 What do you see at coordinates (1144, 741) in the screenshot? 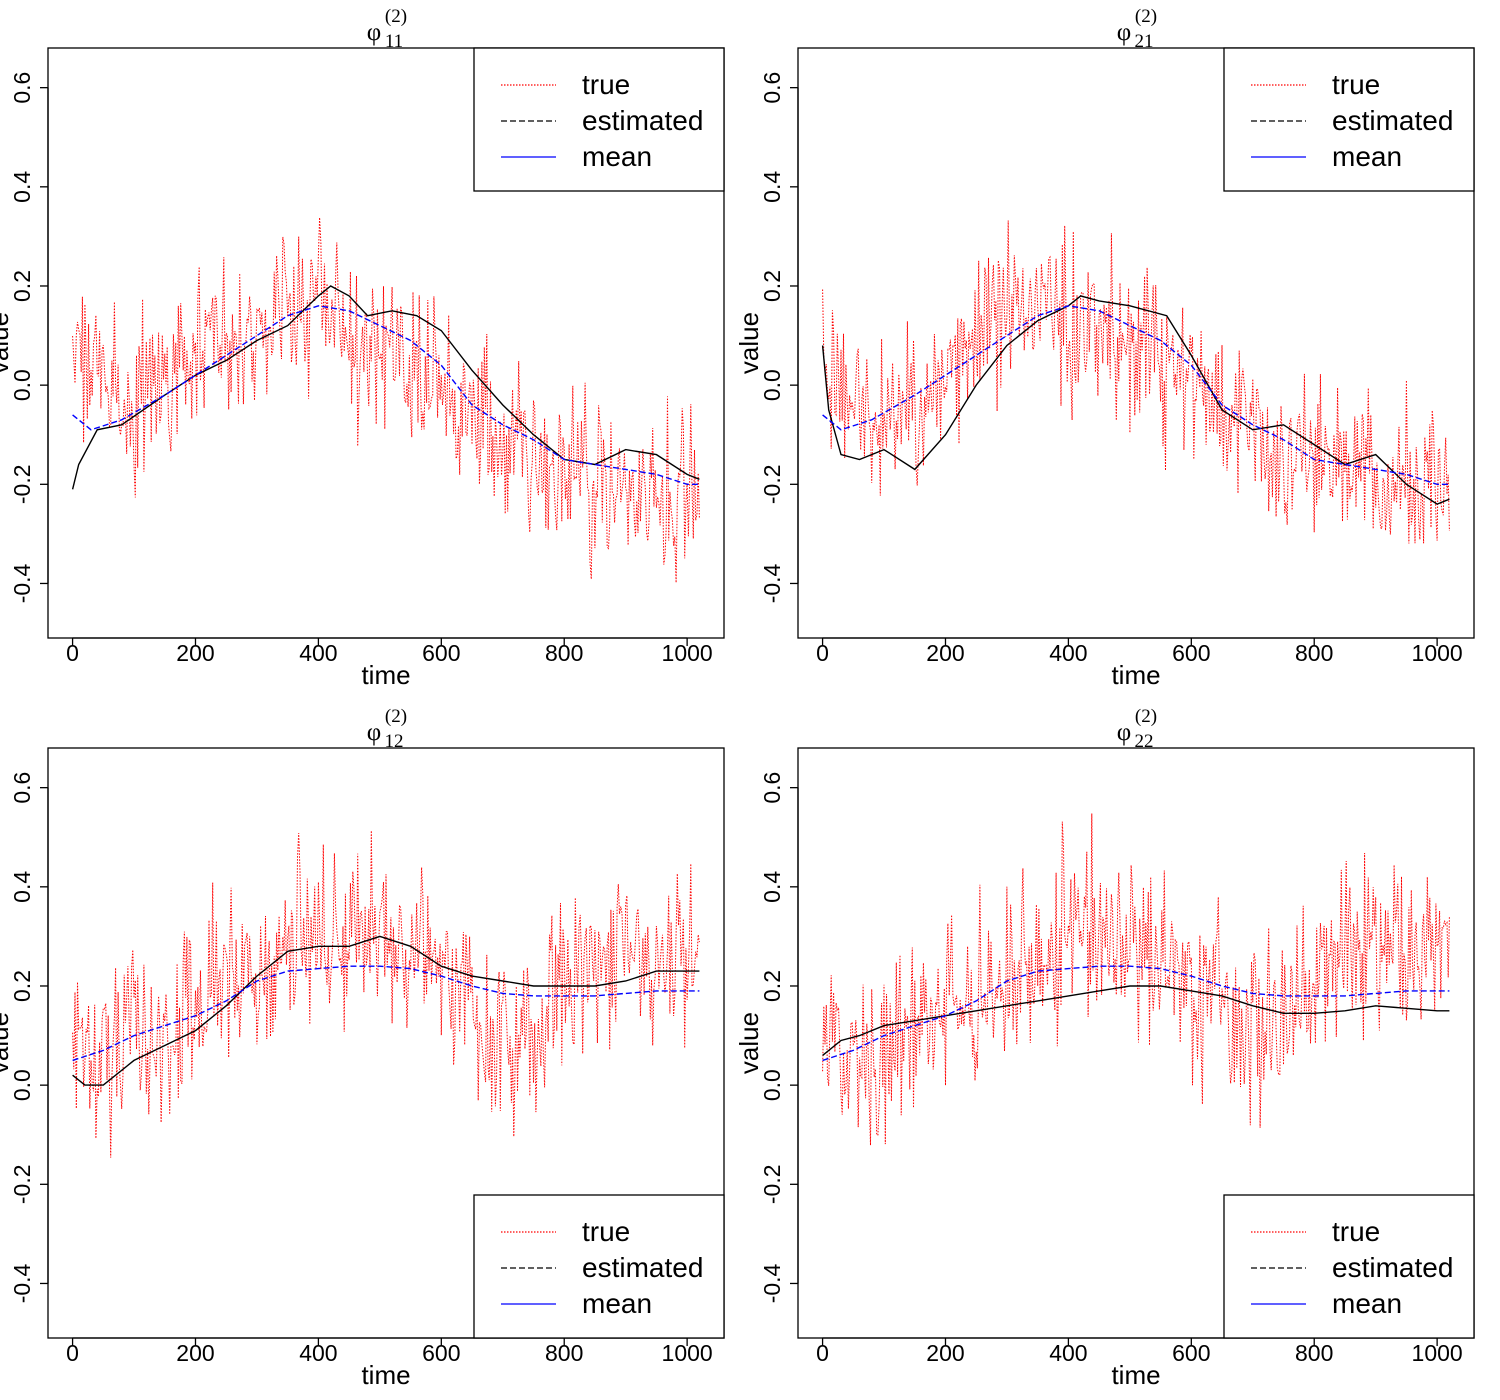
I see `title-subscript: 22` at bounding box center [1144, 741].